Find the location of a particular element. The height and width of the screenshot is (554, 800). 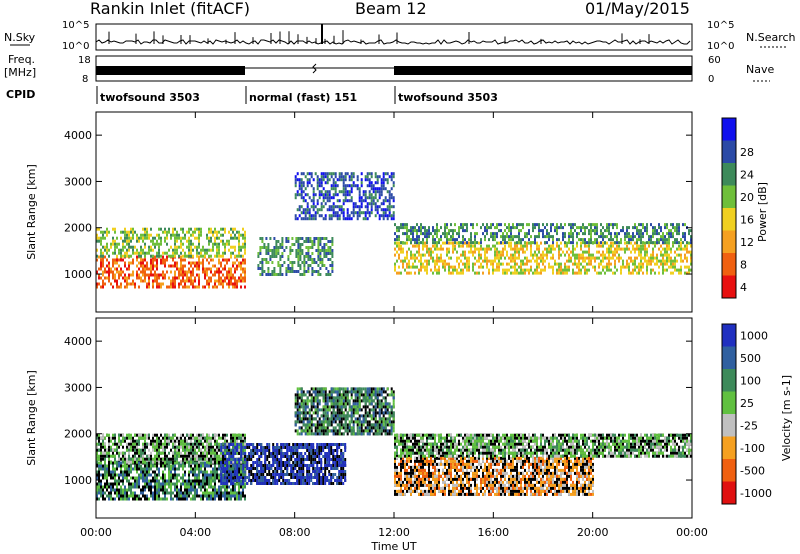

colorbar-swatch is located at coordinates (729, 286).